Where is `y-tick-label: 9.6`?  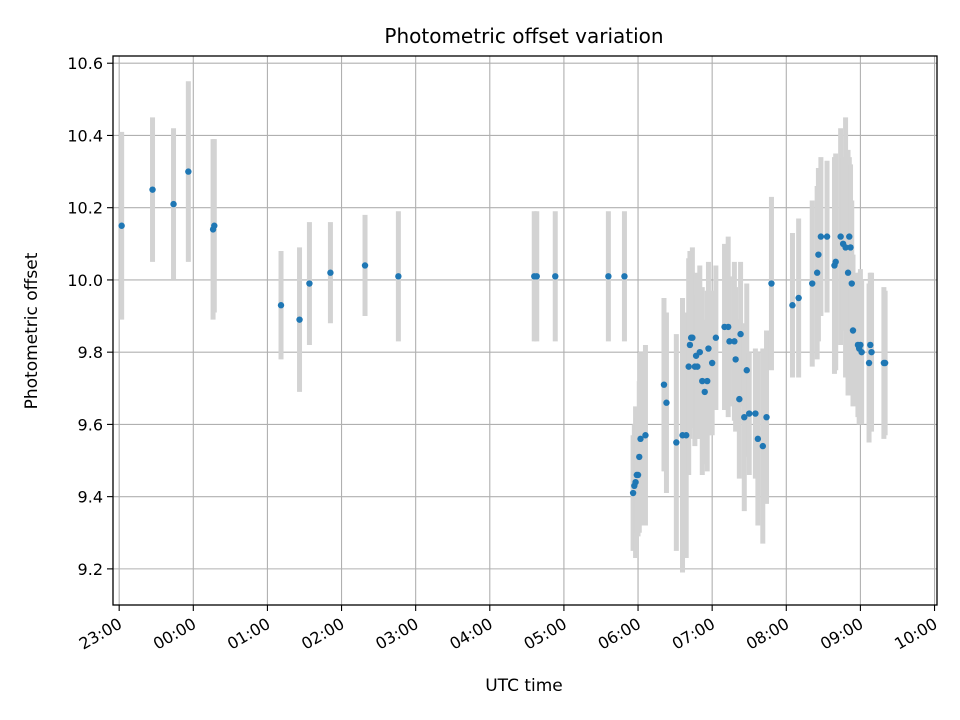
y-tick-label: 9.6 is located at coordinates (90, 424).